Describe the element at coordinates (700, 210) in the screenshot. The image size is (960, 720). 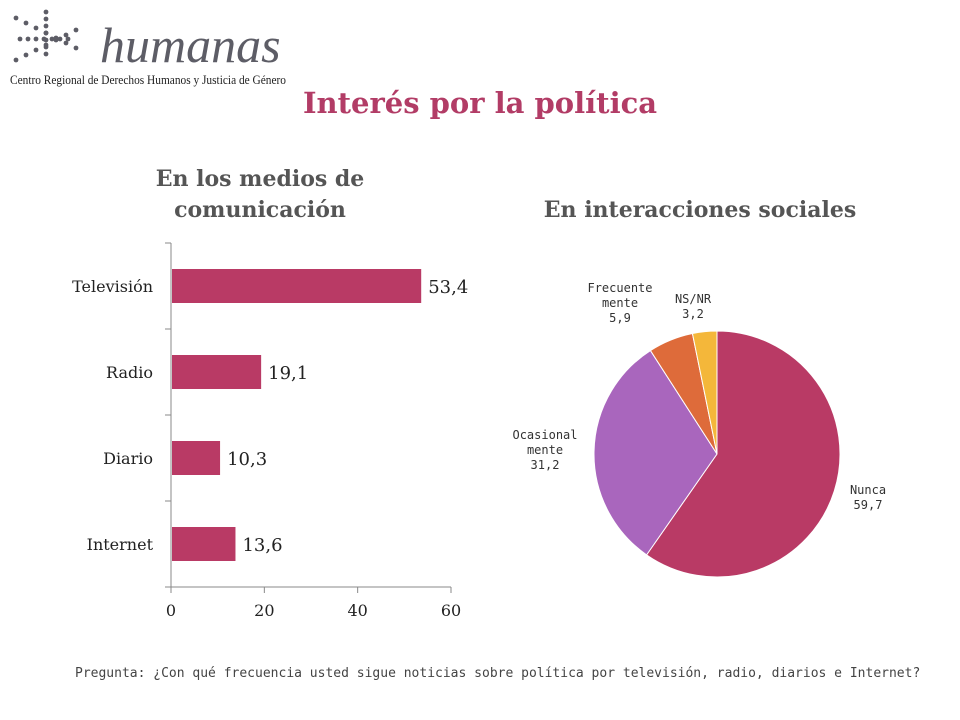
I see `pie-chart-title: En interacciones sociales` at that location.